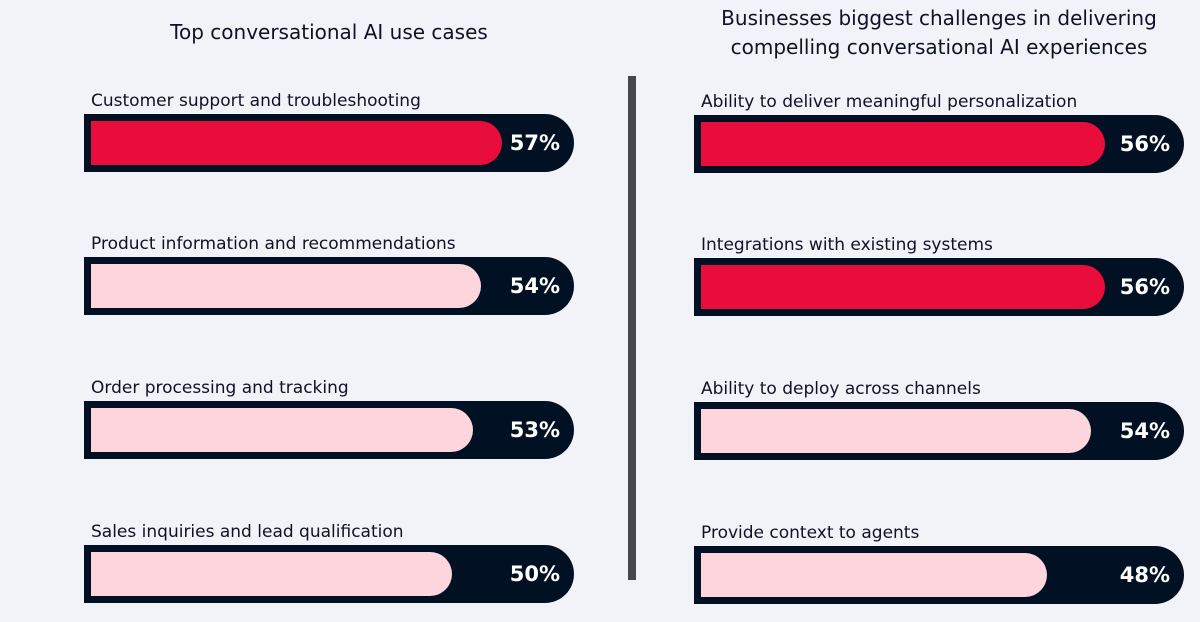  Describe the element at coordinates (810, 533) in the screenshot. I see `bar-category-label: Provide context to agents` at that location.